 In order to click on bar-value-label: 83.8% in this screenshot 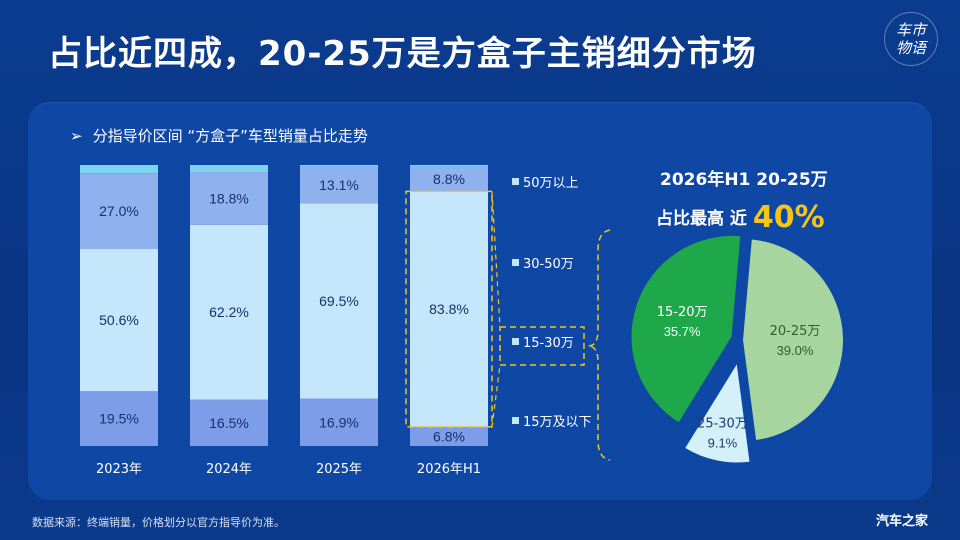, I will do `click(449, 309)`.